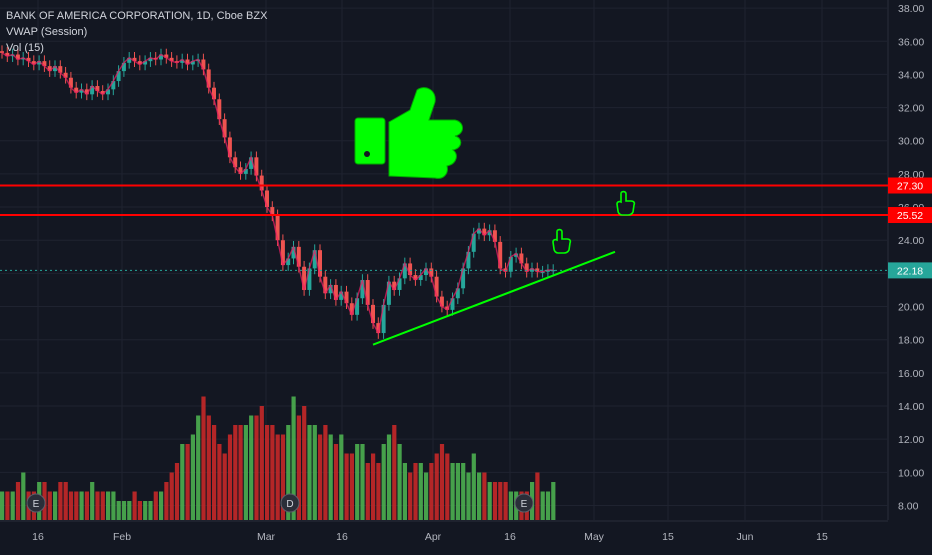 The width and height of the screenshot is (932, 555). I want to click on thumbs-up-cuff, so click(370, 141).